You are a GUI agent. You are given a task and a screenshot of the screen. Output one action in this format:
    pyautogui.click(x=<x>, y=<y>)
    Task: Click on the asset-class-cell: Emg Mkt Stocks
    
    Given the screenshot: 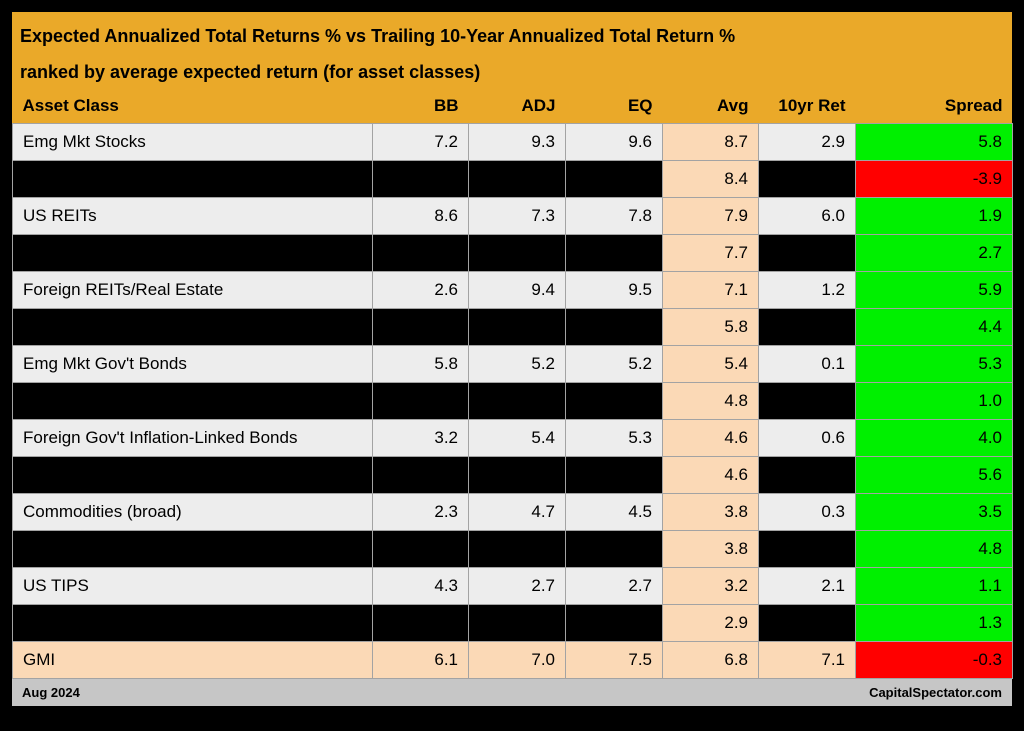 What is the action you would take?
    pyautogui.click(x=192, y=141)
    